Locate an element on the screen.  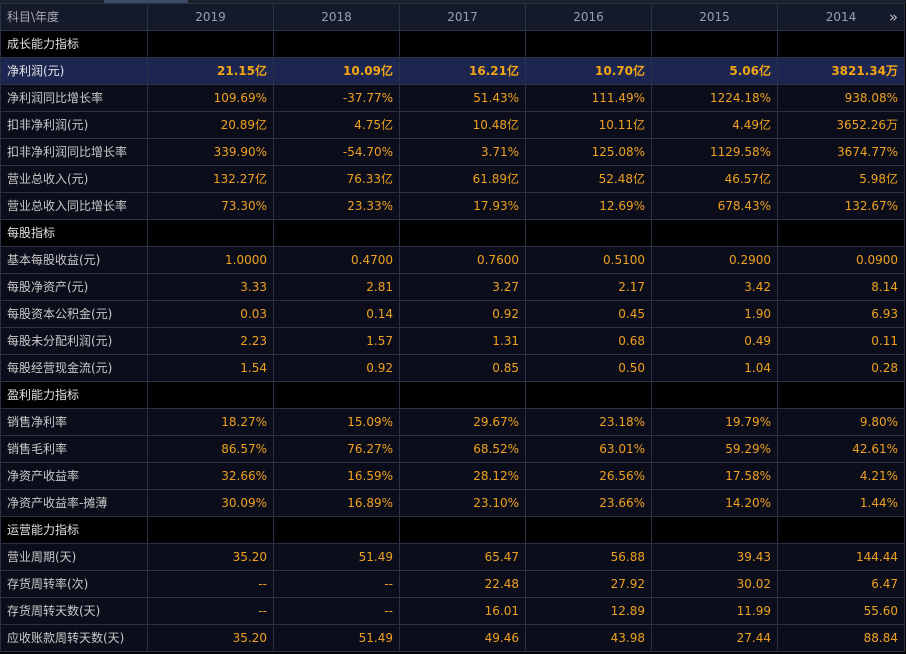
value-cell: 43.98 is located at coordinates (588, 638).